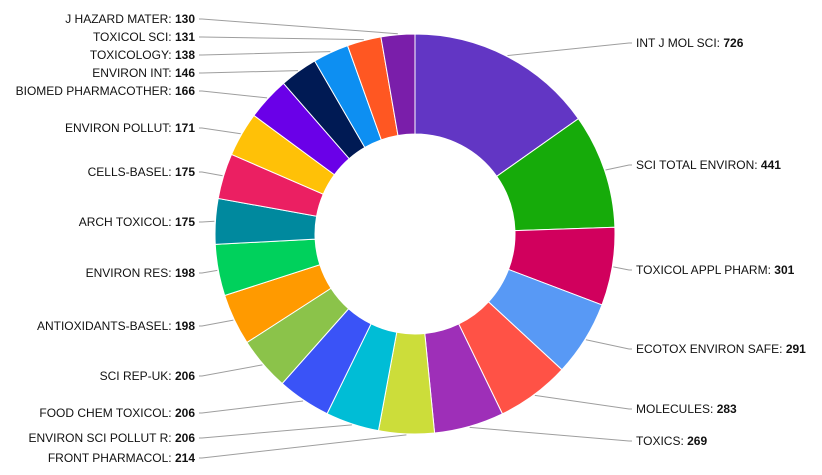 The image size is (822, 475). What do you see at coordinates (120, 128) in the screenshot?
I see `label-category: ENVIRON POLLUT:` at bounding box center [120, 128].